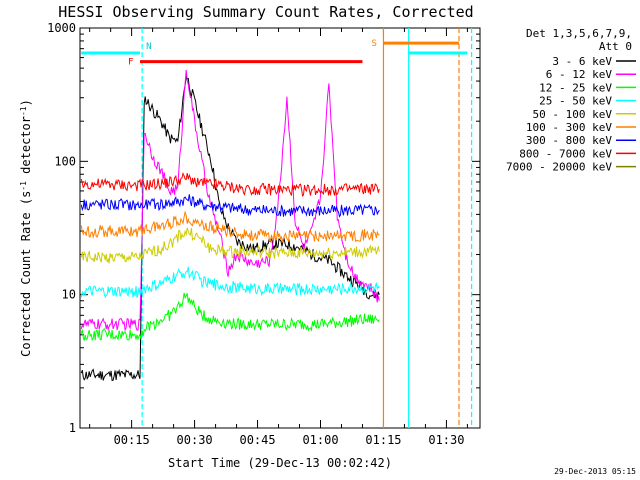 The height and width of the screenshot is (480, 640). Describe the element at coordinates (132, 440) in the screenshot. I see `x-tick-label: 00:15` at that location.